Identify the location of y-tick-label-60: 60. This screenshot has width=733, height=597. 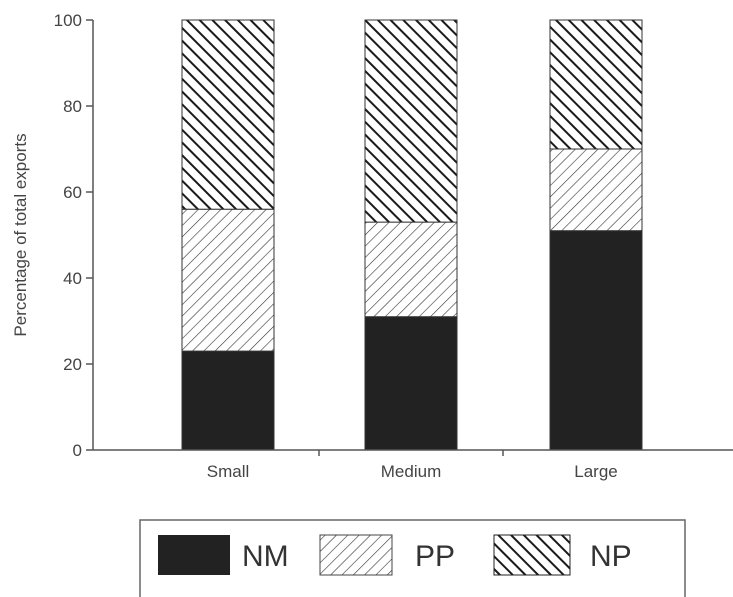
(72, 192).